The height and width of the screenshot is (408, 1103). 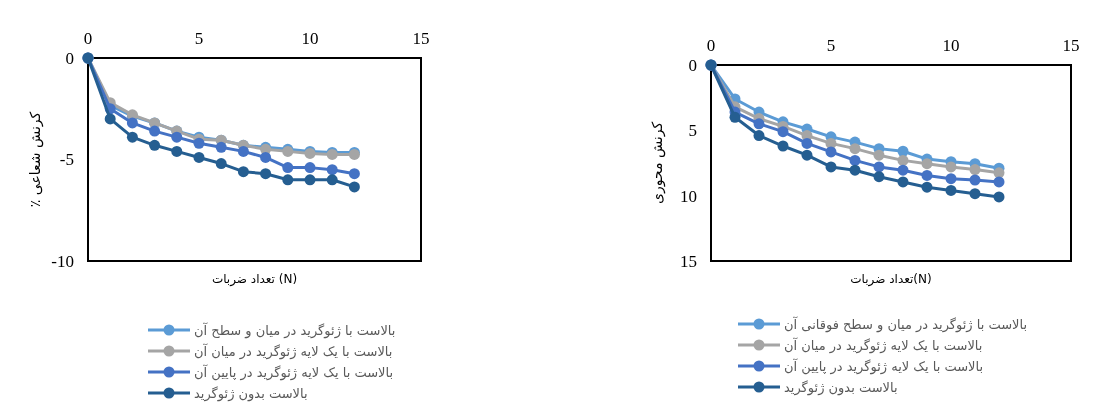 What do you see at coordinates (66, 160) in the screenshot?
I see `y-tick-label: -5` at bounding box center [66, 160].